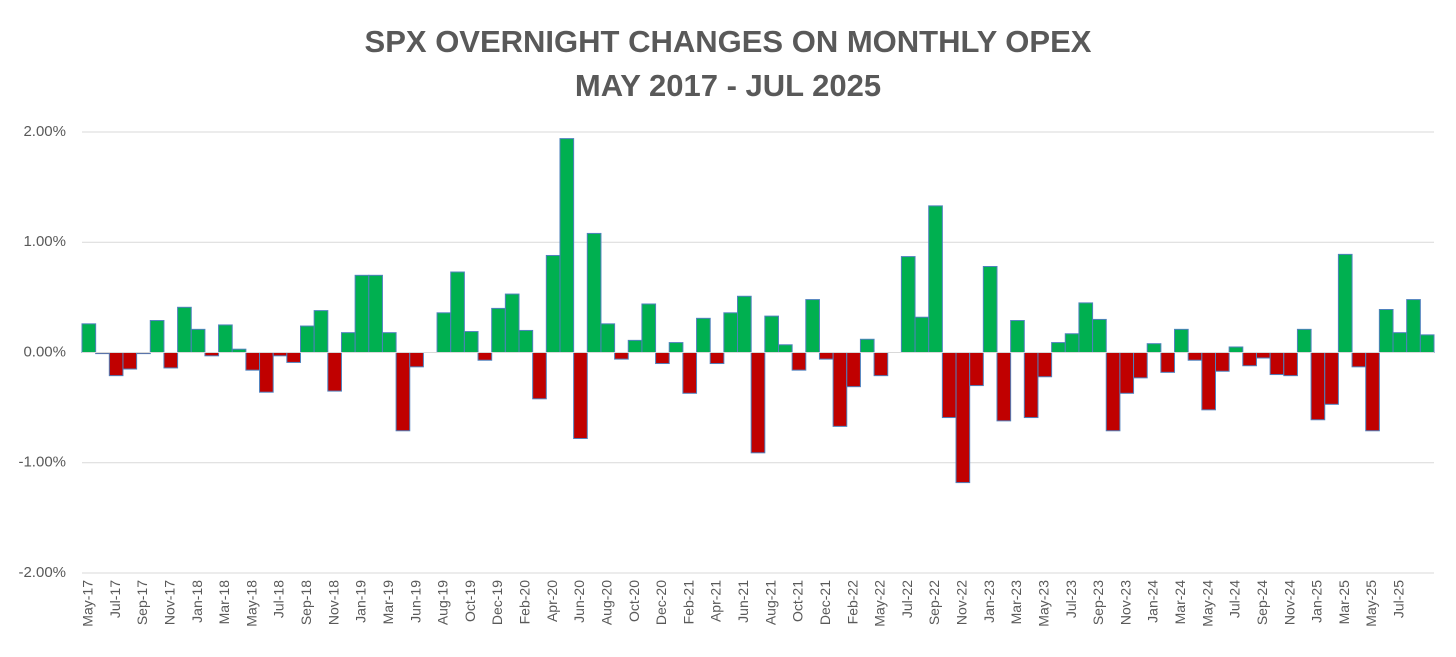 This screenshot has width=1456, height=657. What do you see at coordinates (688, 602) in the screenshot?
I see `x-tick-label: Feb-21` at bounding box center [688, 602].